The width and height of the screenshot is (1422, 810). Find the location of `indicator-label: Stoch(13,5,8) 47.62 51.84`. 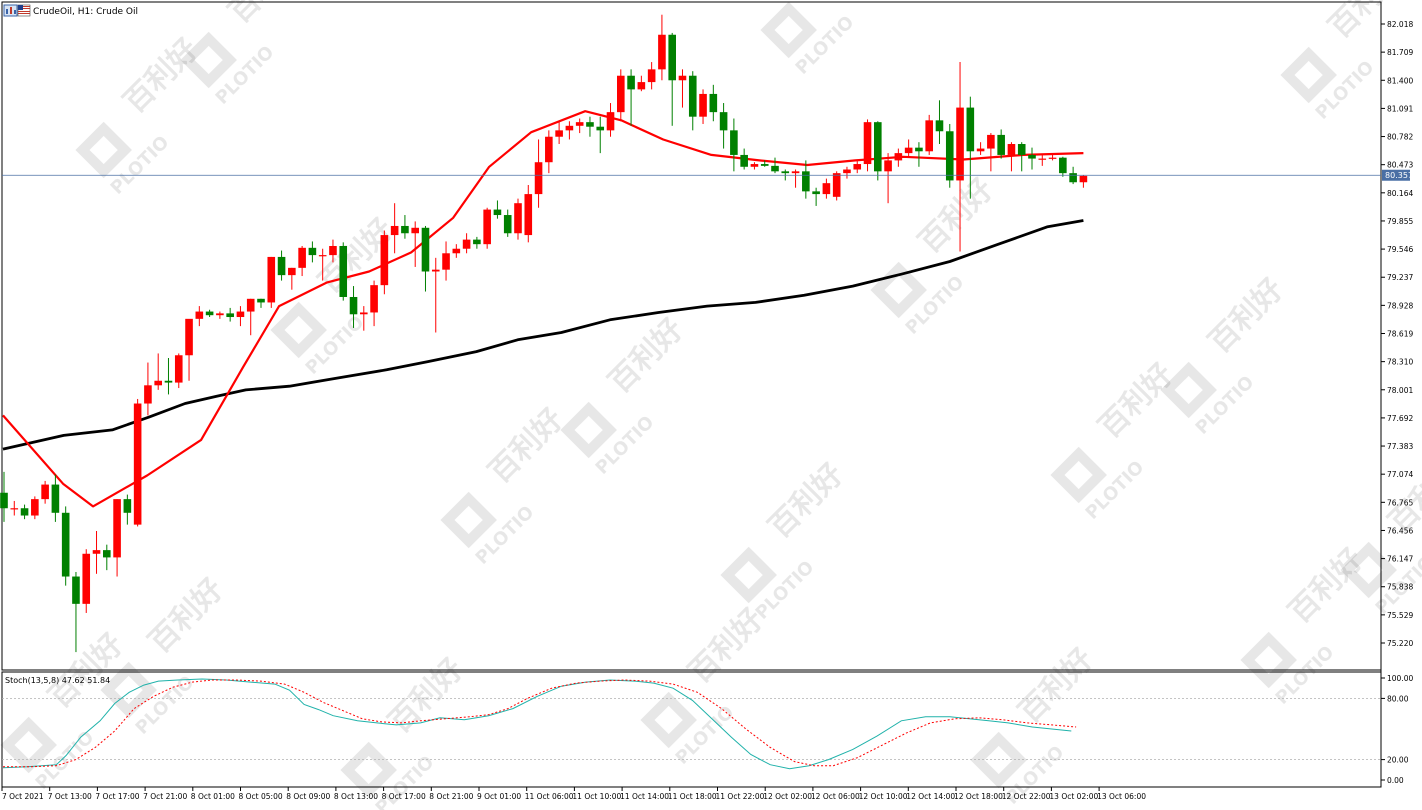

indicator-label: Stoch(13,5,8) 47.62 51.84 is located at coordinates (57, 680).